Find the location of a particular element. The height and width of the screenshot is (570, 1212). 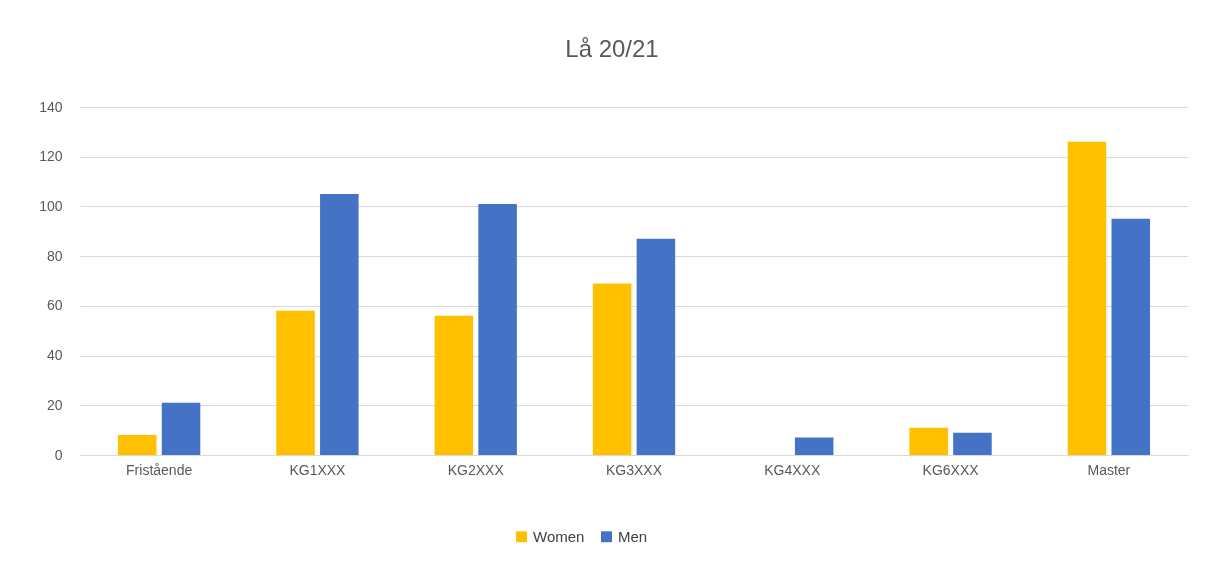

y-tick-label: 140 is located at coordinates (51, 106).